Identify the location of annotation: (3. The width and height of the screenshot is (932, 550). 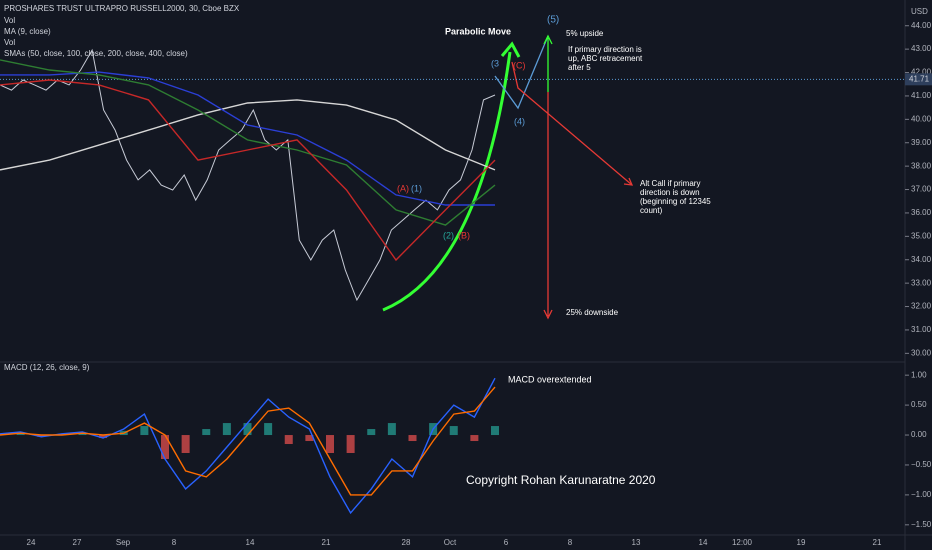
(495, 63).